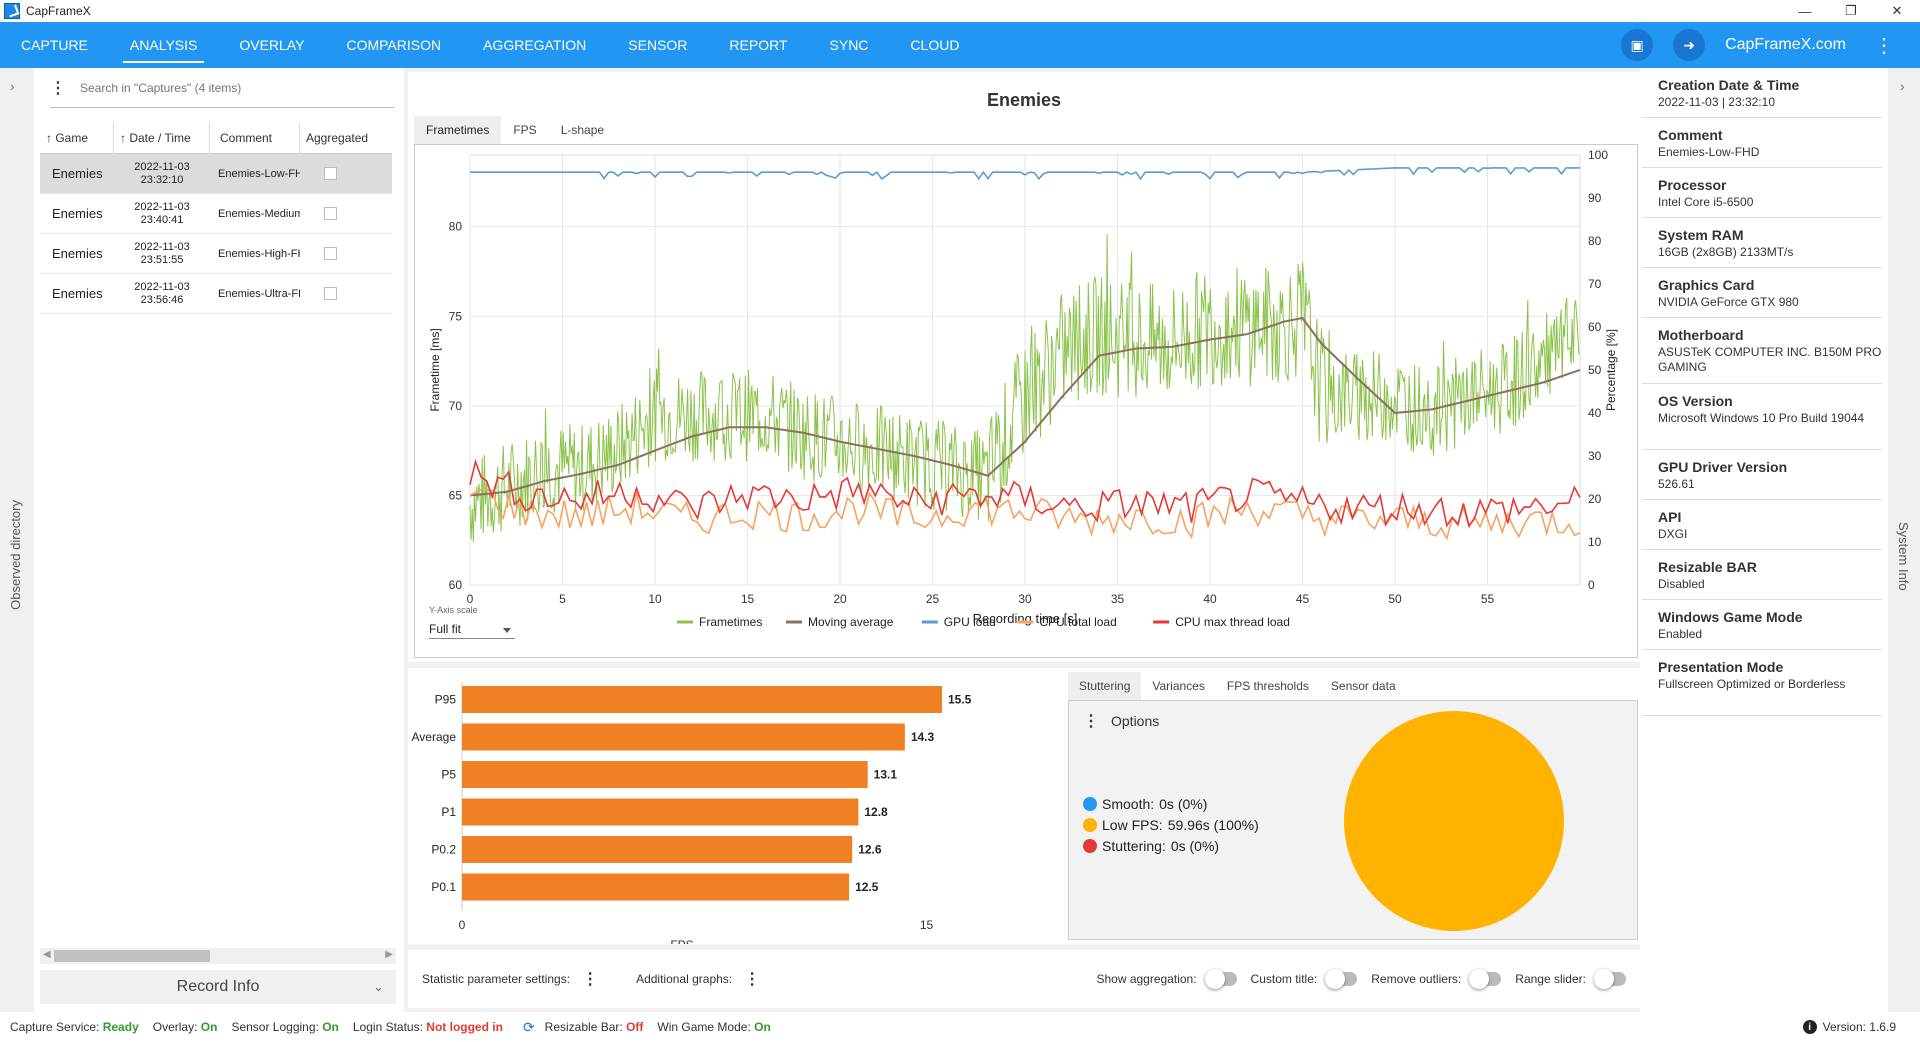  Describe the element at coordinates (1762, 525) in the screenshot. I see `system-info-item: API DXGI` at that location.